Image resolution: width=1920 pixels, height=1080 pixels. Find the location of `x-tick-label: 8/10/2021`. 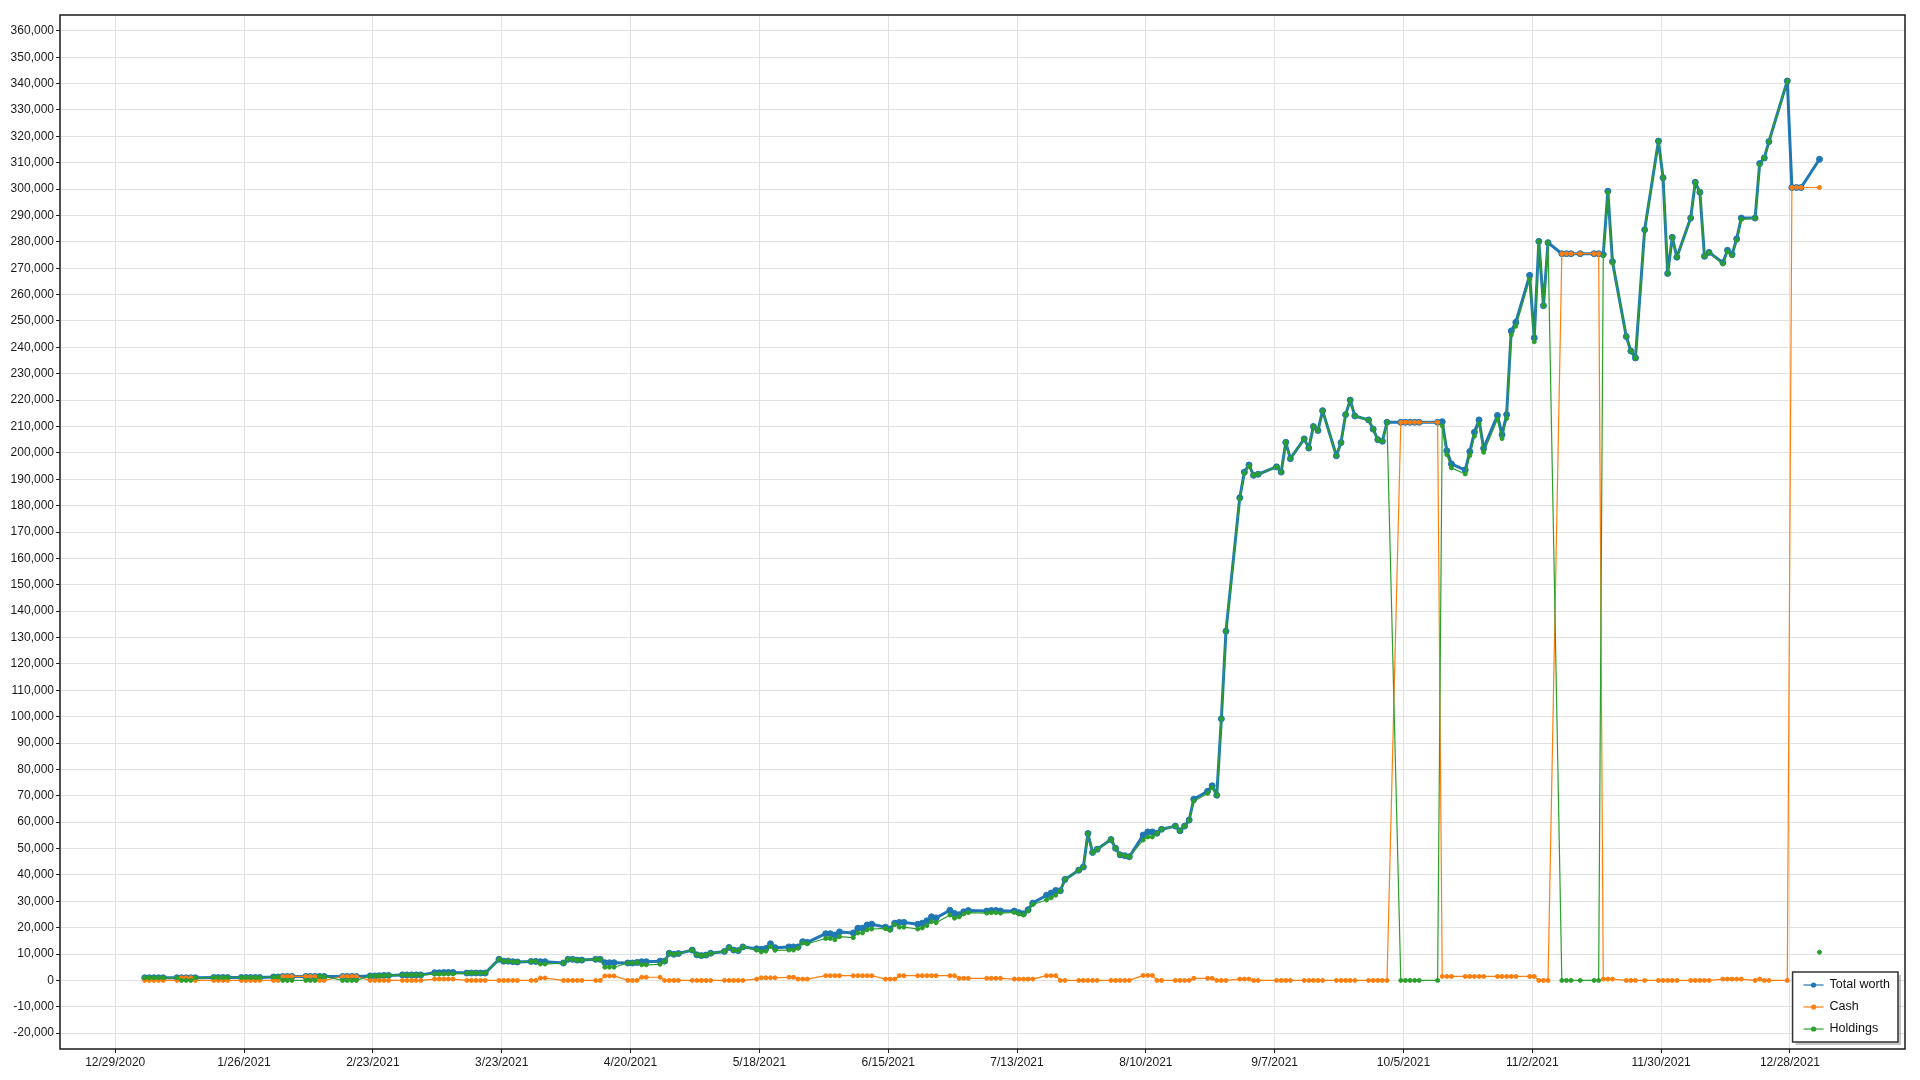

x-tick-label: 8/10/2021 is located at coordinates (1146, 1061).